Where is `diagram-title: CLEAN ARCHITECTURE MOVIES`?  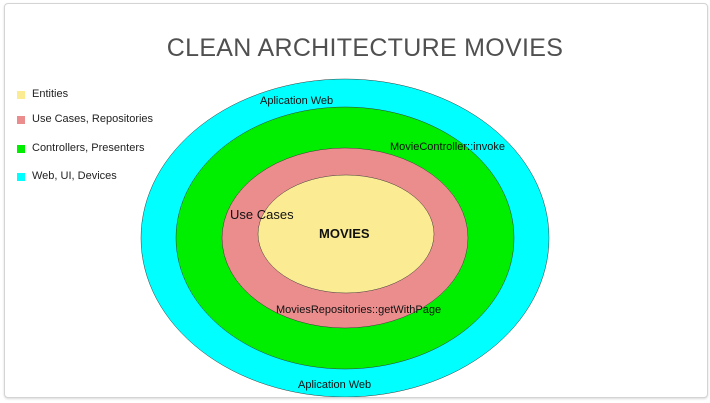
diagram-title: CLEAN ARCHITECTURE MOVIES is located at coordinates (365, 48).